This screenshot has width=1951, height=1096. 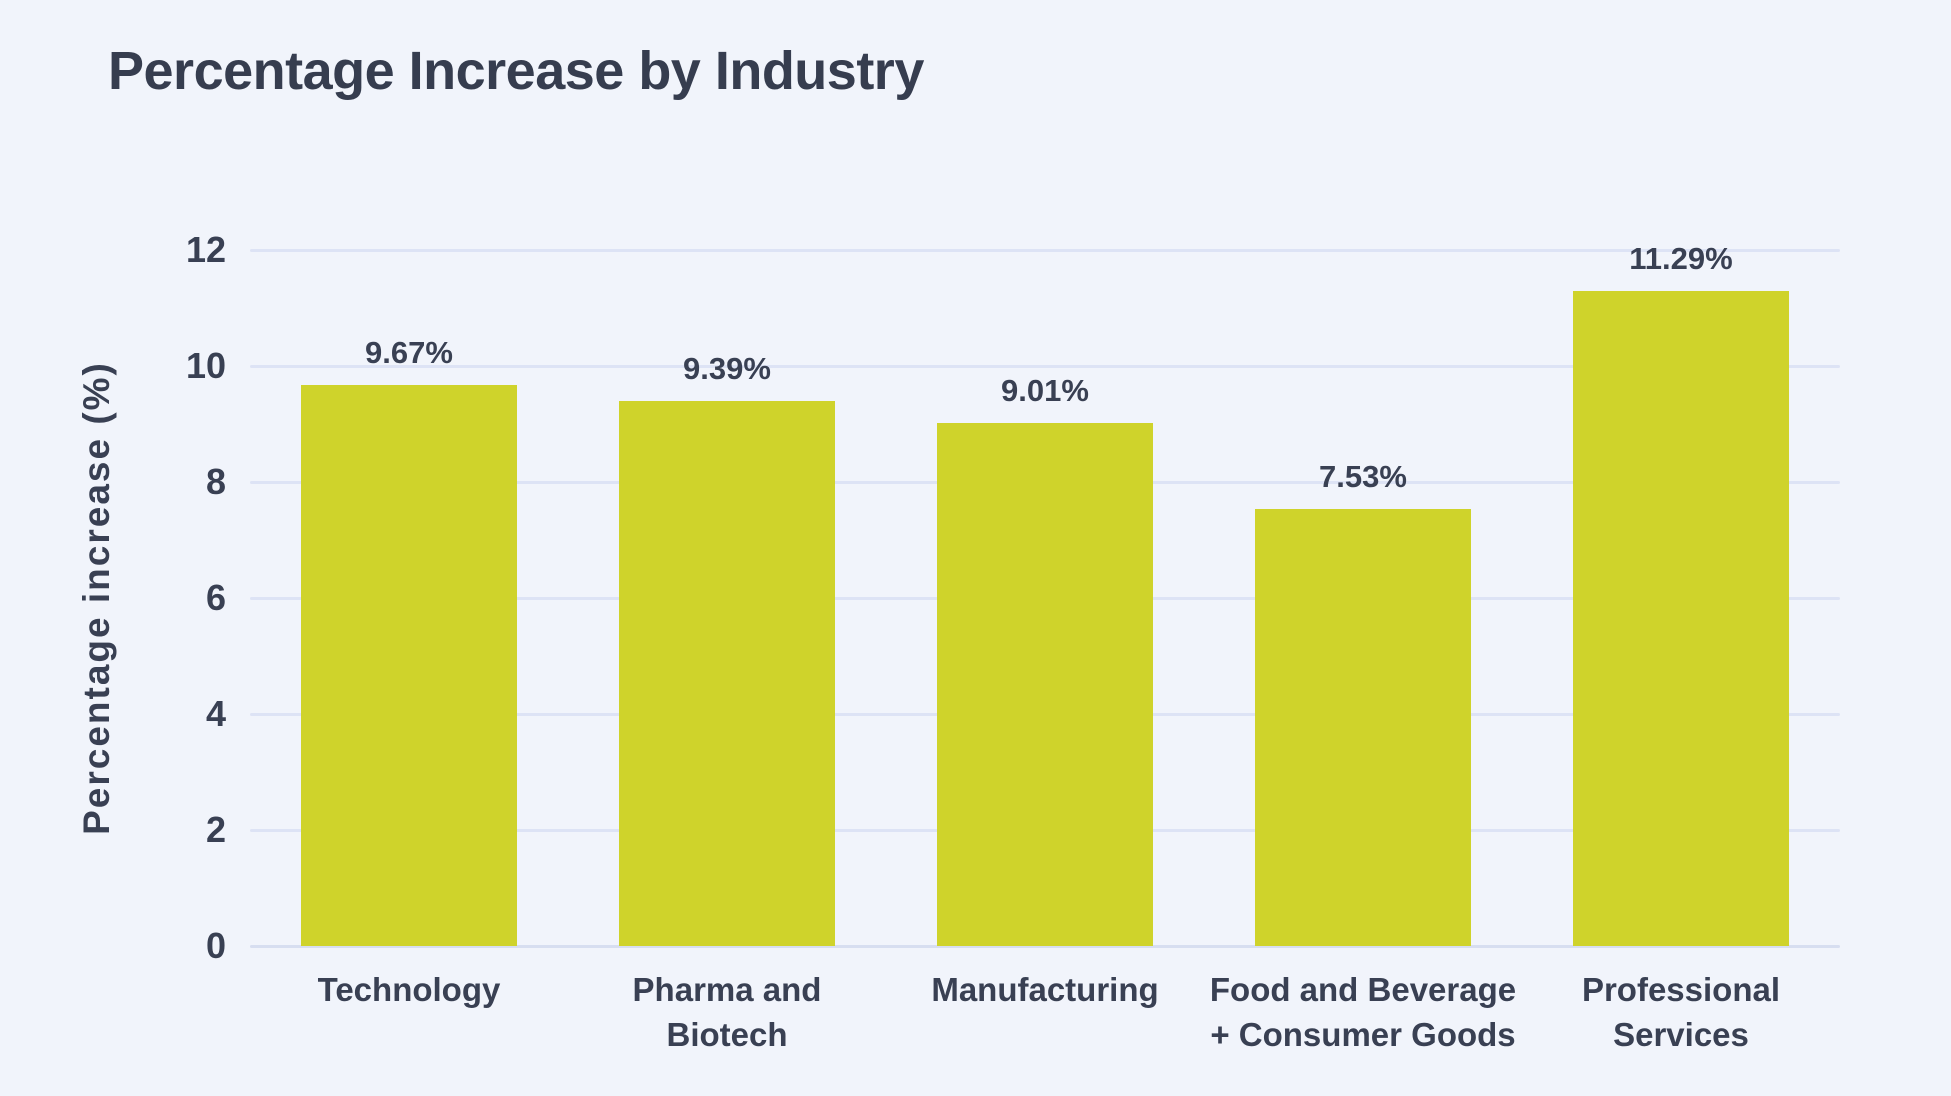 I want to click on y-axis-title: Percentage increase (%), so click(x=96, y=598).